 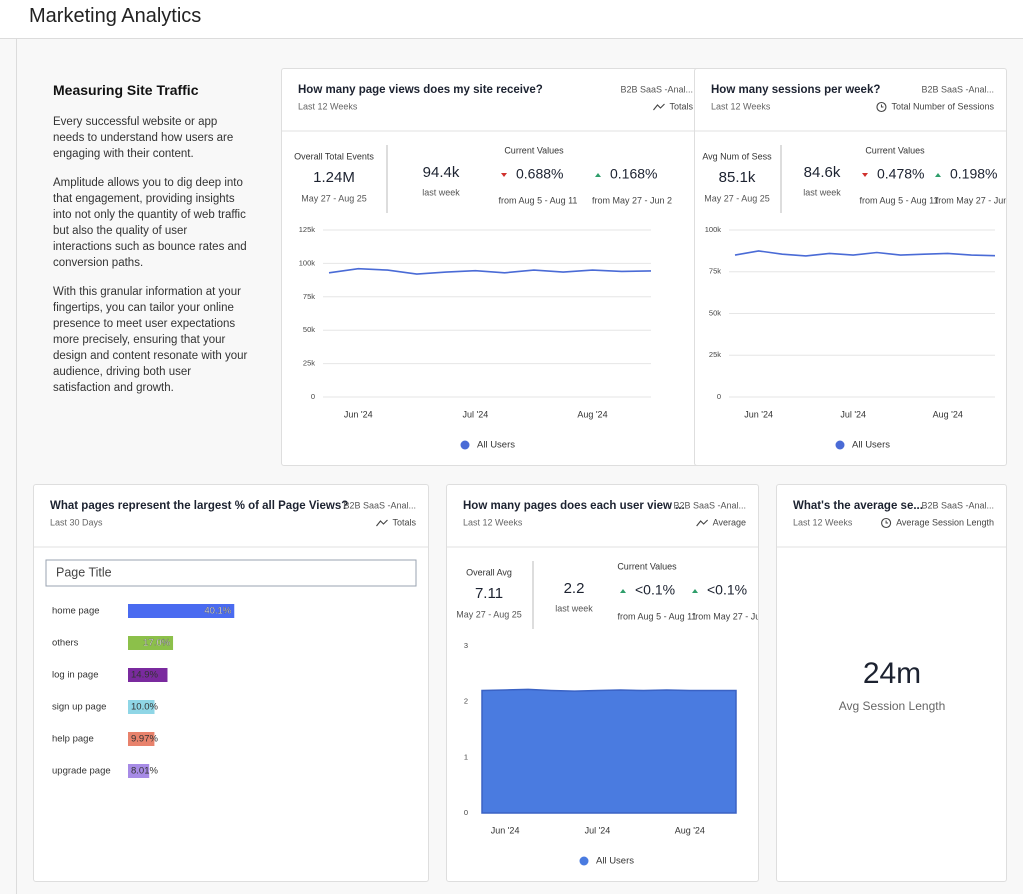 What do you see at coordinates (466, 701) in the screenshot?
I see `y-tick-label: 2` at bounding box center [466, 701].